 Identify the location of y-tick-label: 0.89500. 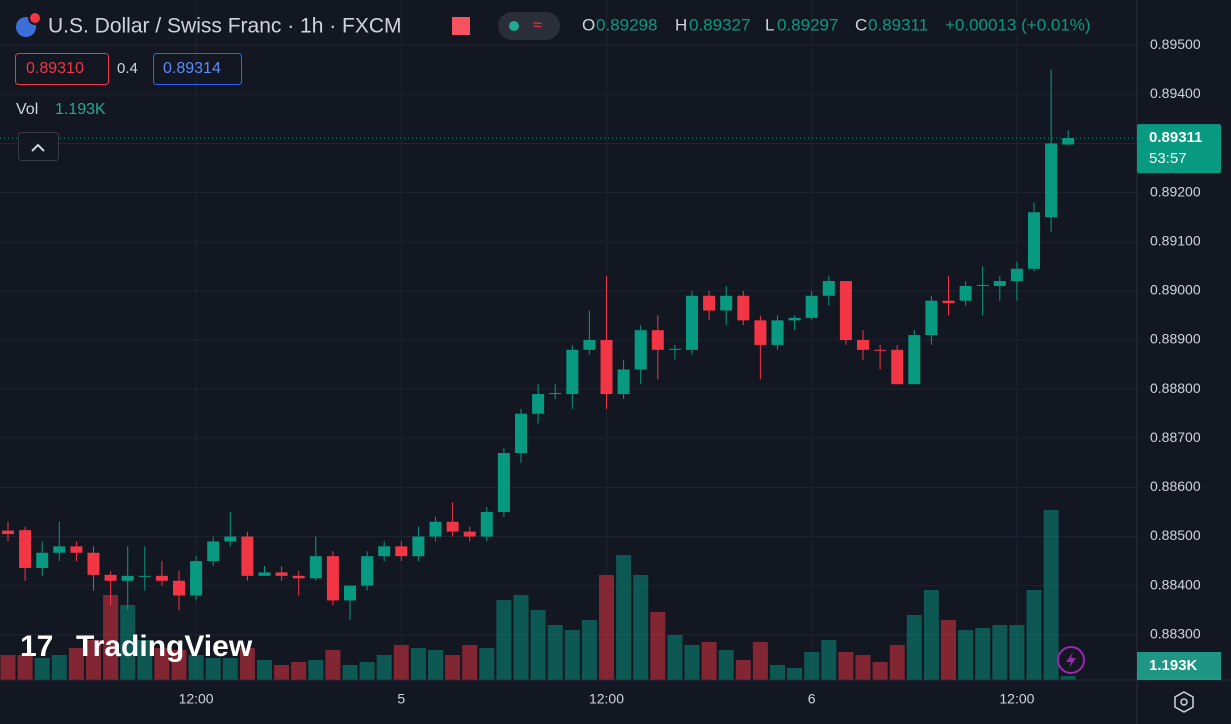
(1175, 44).